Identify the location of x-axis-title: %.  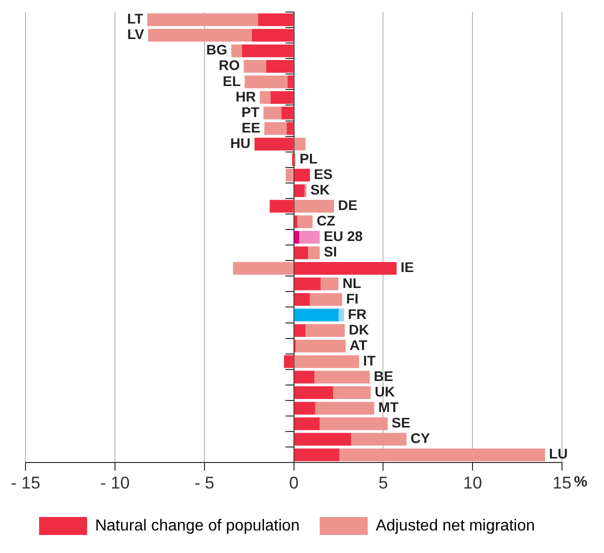
(581, 482).